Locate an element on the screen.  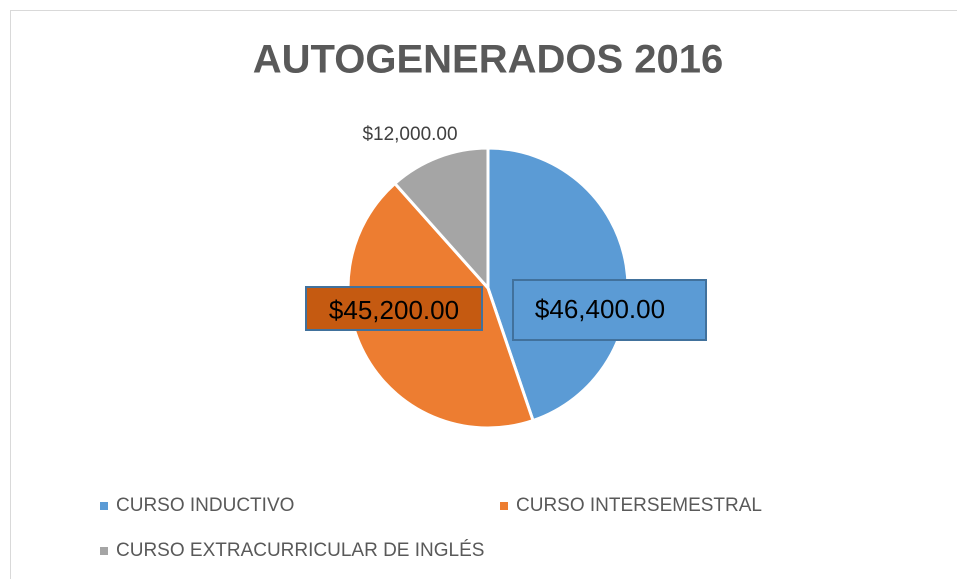
data-label: $46,400.00 is located at coordinates (600, 309).